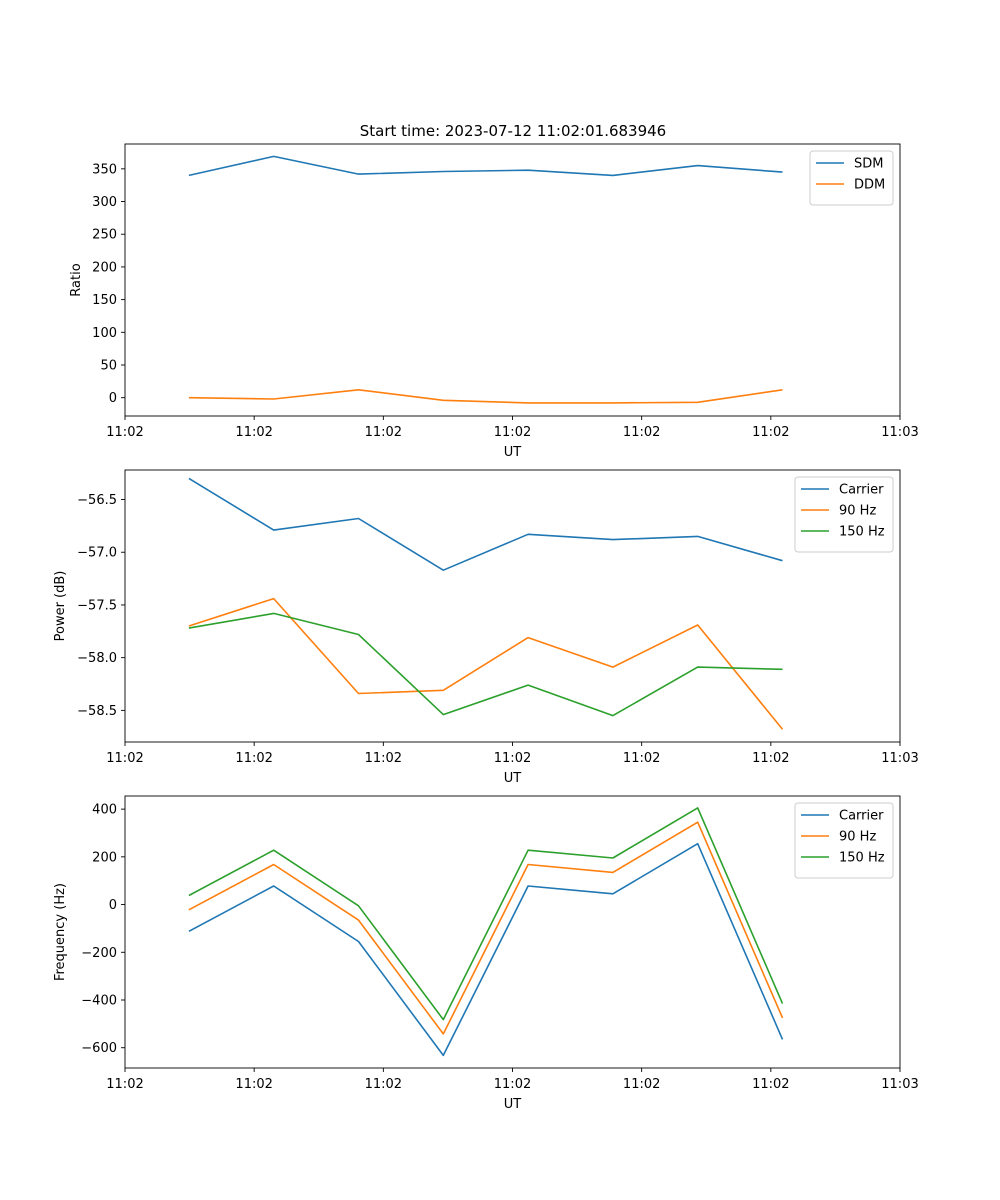  What do you see at coordinates (108, 366) in the screenshot?
I see `y-tick-label: 50` at bounding box center [108, 366].